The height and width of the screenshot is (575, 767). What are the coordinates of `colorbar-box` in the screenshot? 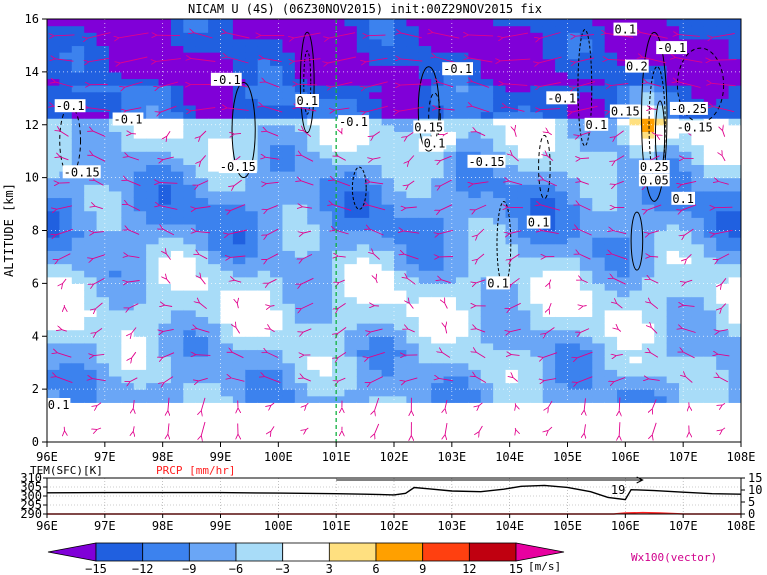 It's located at (446, 552).